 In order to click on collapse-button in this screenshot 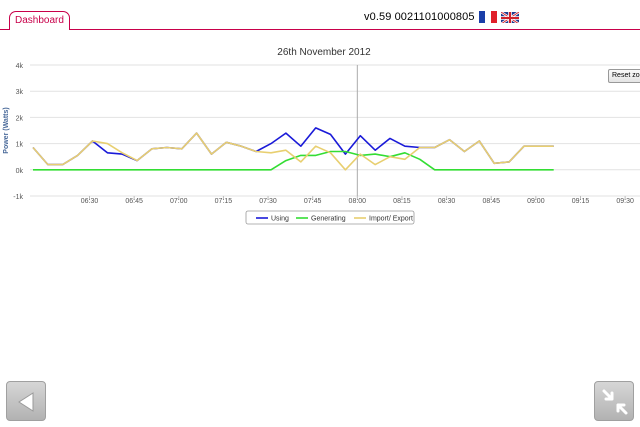, I will do `click(614, 401)`.